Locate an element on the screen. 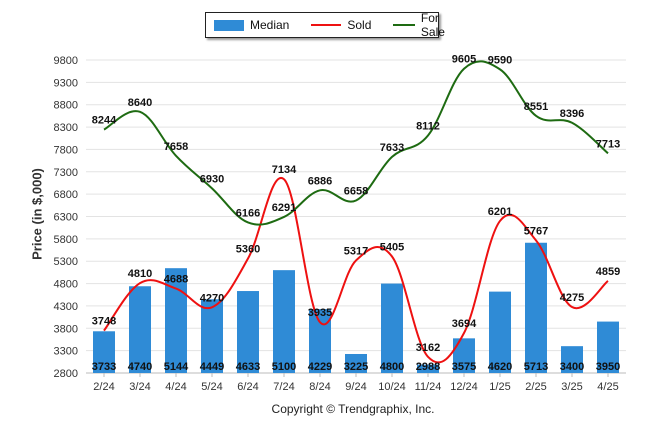  for-sale-value-label: 8640 is located at coordinates (140, 103).